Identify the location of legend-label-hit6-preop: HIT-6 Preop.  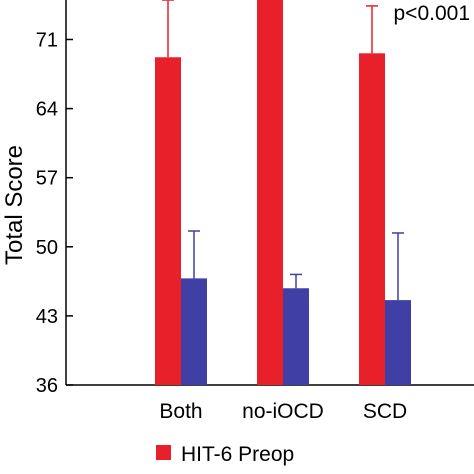
(237, 454).